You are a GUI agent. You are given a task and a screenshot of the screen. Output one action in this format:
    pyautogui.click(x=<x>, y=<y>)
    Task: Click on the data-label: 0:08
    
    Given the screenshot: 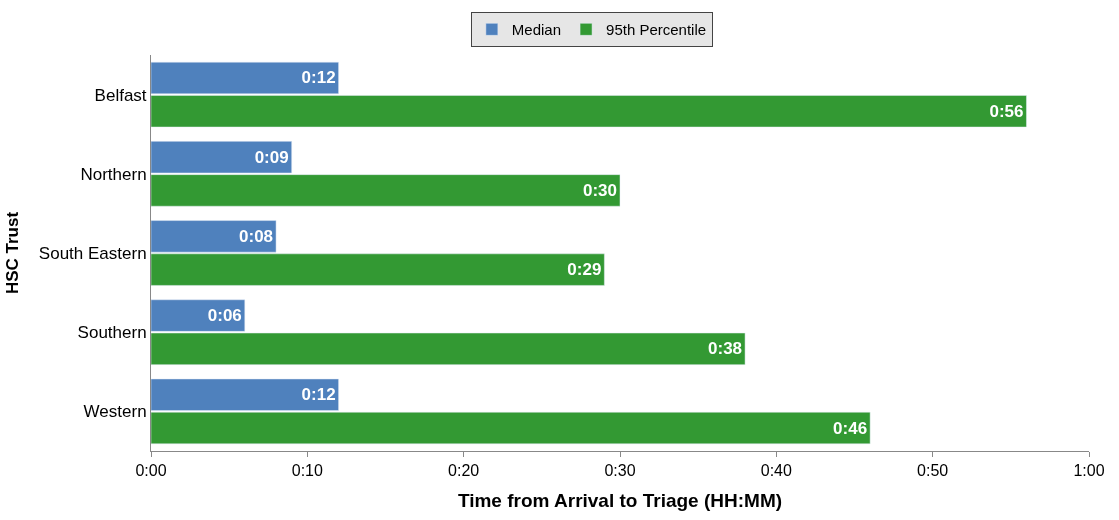 What is the action you would take?
    pyautogui.click(x=256, y=236)
    